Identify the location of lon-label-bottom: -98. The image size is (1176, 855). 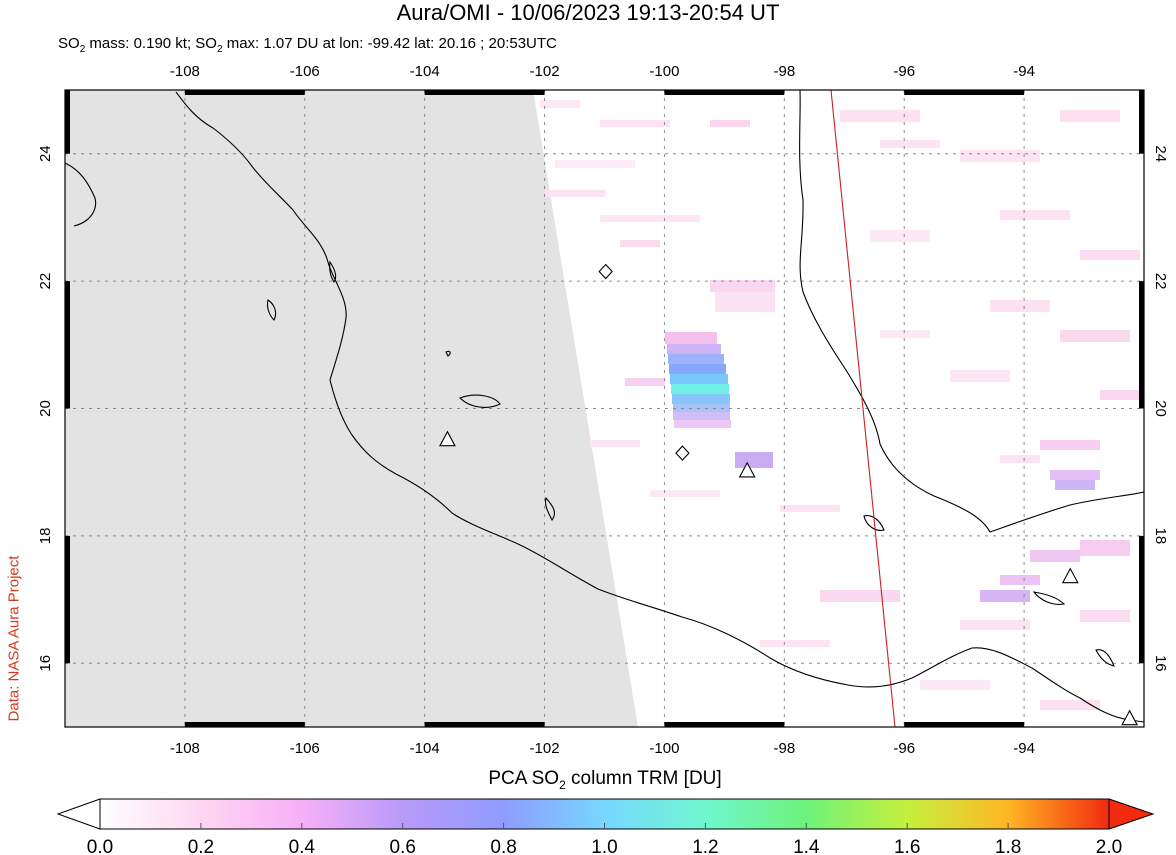
(784, 748).